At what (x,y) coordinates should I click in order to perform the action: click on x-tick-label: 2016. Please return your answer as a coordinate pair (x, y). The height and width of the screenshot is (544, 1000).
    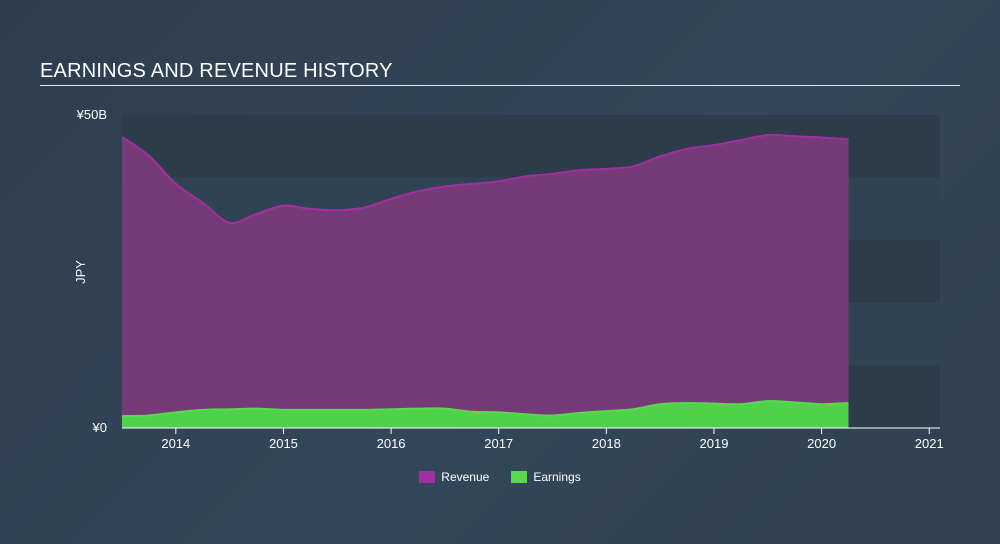
    Looking at the image, I should click on (391, 443).